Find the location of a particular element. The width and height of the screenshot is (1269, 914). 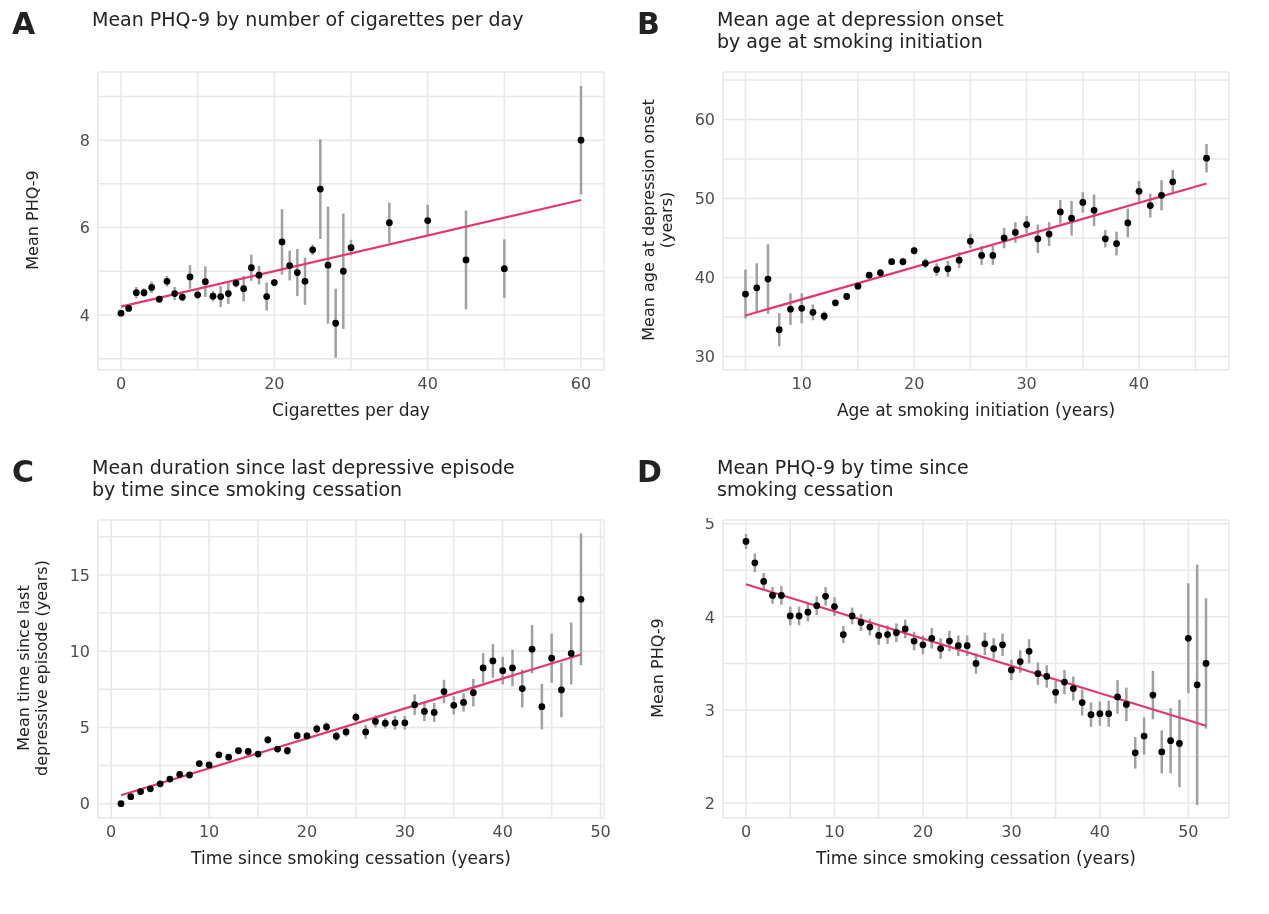

y-axis-title: Mean time since last depressive episode (years) is located at coordinates (33, 668).